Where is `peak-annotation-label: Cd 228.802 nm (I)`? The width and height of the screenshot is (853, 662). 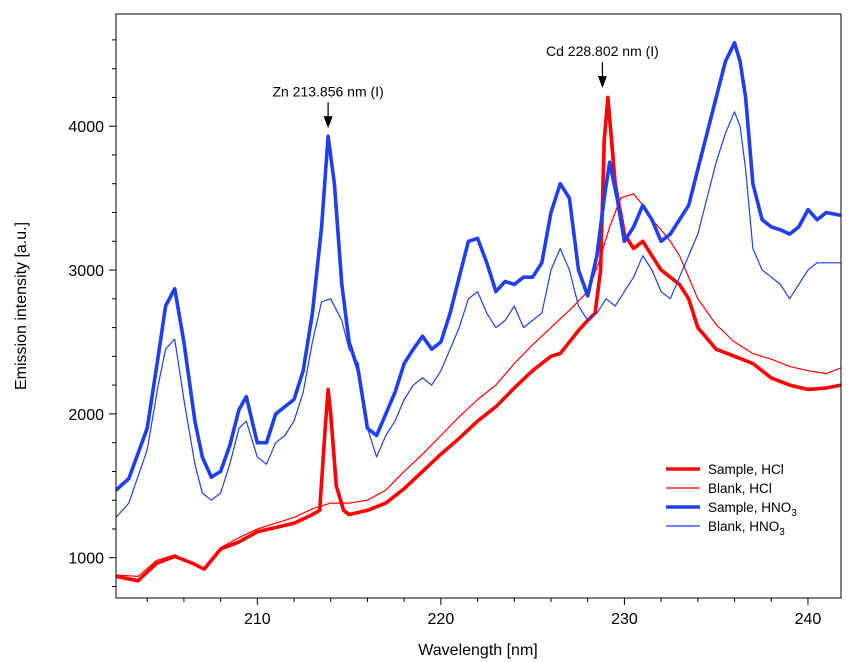
peak-annotation-label: Cd 228.802 nm (I) is located at coordinates (602, 51).